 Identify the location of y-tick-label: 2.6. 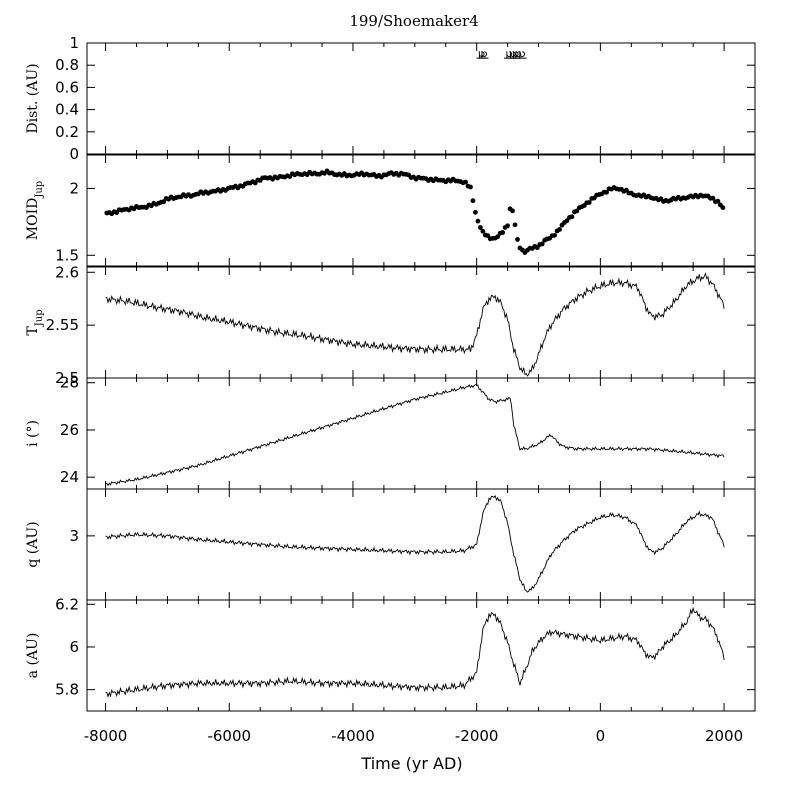
(67, 272).